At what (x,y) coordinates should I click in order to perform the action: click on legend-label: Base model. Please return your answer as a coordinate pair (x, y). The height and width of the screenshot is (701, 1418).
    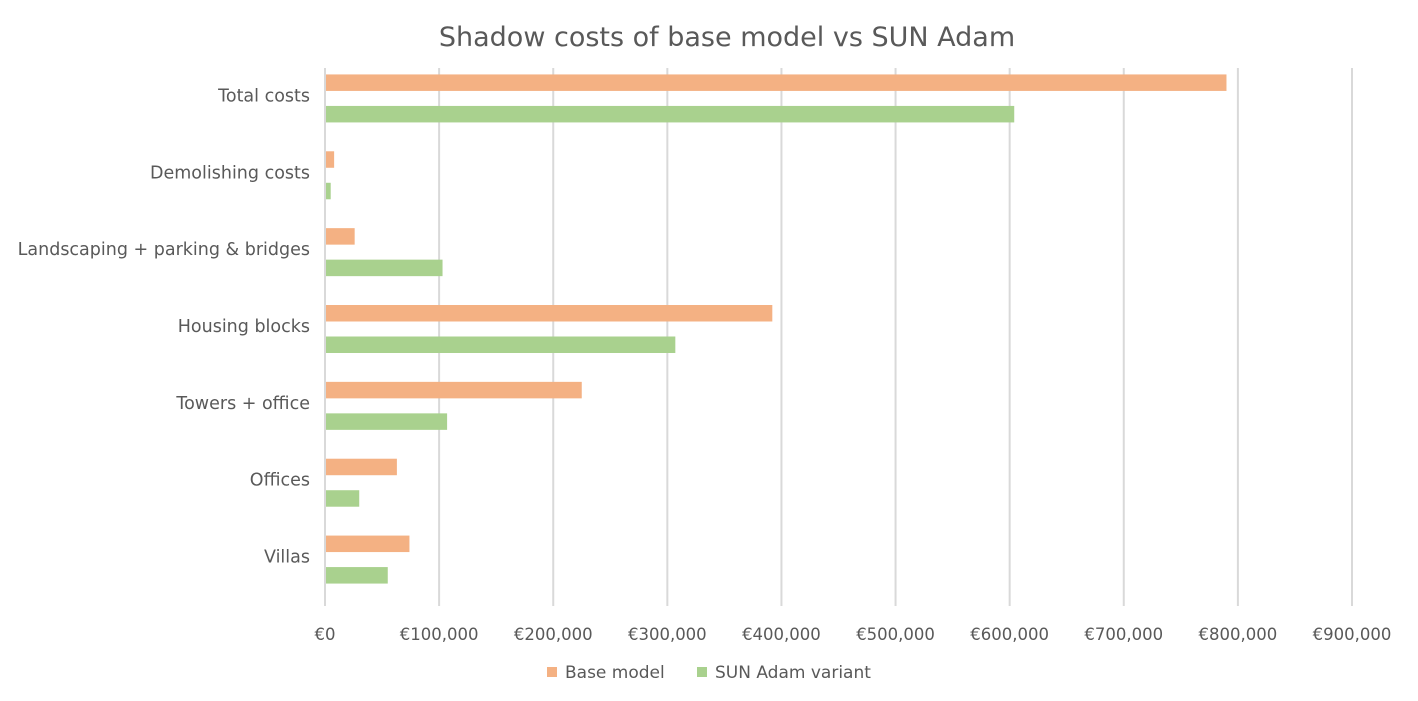
    Looking at the image, I should click on (615, 673).